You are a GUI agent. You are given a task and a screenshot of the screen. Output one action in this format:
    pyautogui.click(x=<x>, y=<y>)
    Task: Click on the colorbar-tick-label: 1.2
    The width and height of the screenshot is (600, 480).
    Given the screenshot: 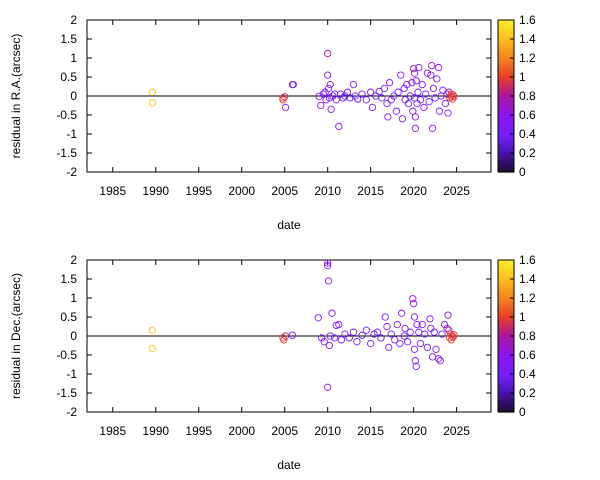 What is the action you would take?
    pyautogui.click(x=527, y=58)
    